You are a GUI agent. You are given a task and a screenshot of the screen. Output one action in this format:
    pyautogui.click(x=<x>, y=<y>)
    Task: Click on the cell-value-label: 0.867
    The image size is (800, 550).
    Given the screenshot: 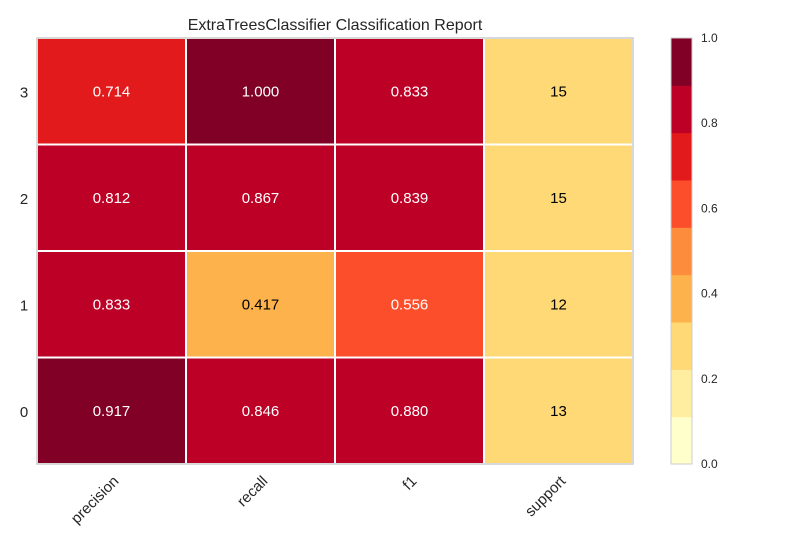 What is the action you would take?
    pyautogui.click(x=261, y=198)
    